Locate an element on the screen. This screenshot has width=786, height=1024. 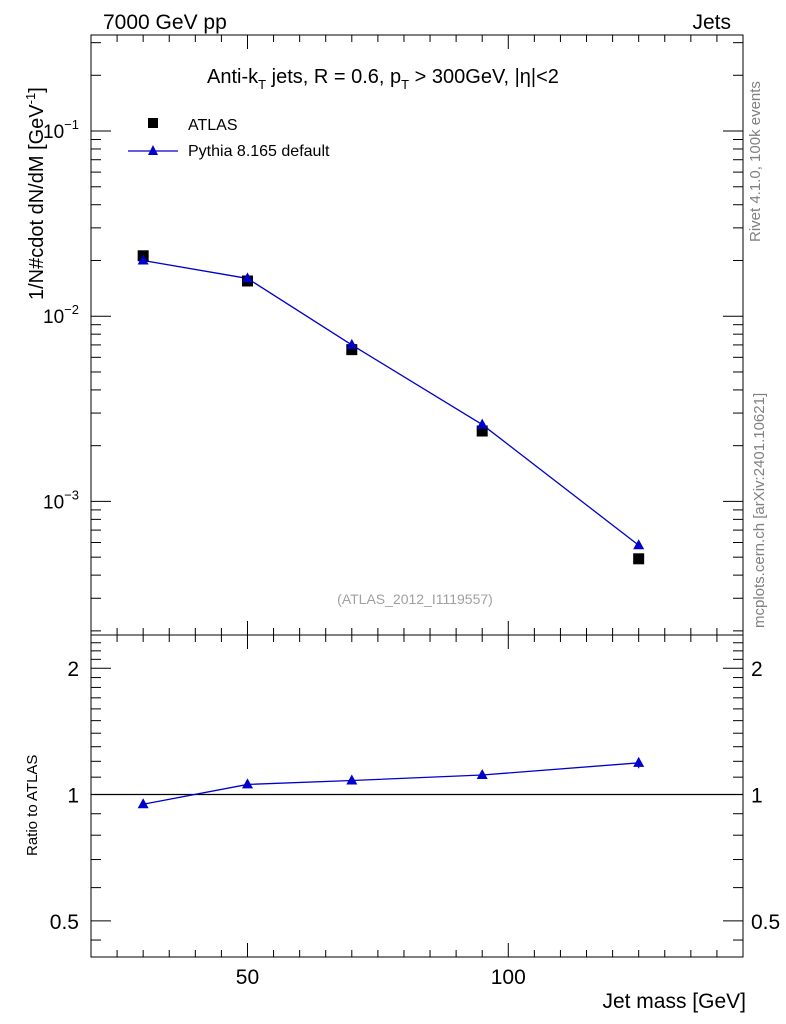
ratio-y-tick-label-right: 0.5 is located at coordinates (765, 922).